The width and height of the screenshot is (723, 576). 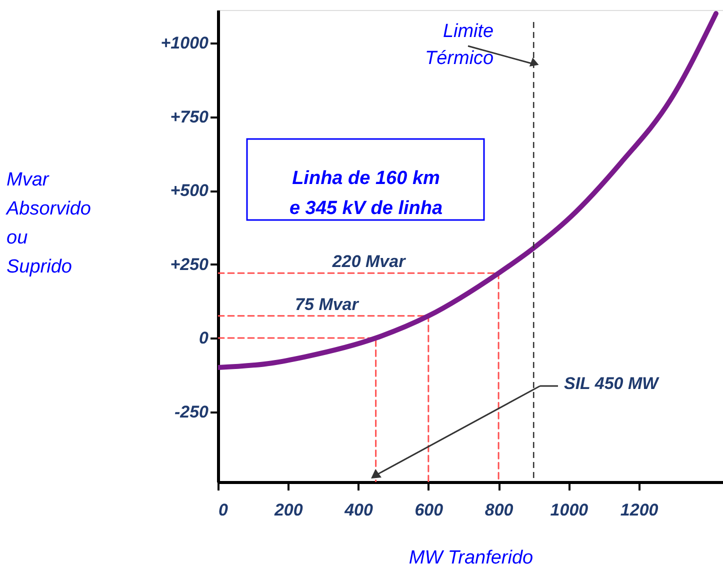 I want to click on x-tick-label: 400, so click(x=359, y=510).